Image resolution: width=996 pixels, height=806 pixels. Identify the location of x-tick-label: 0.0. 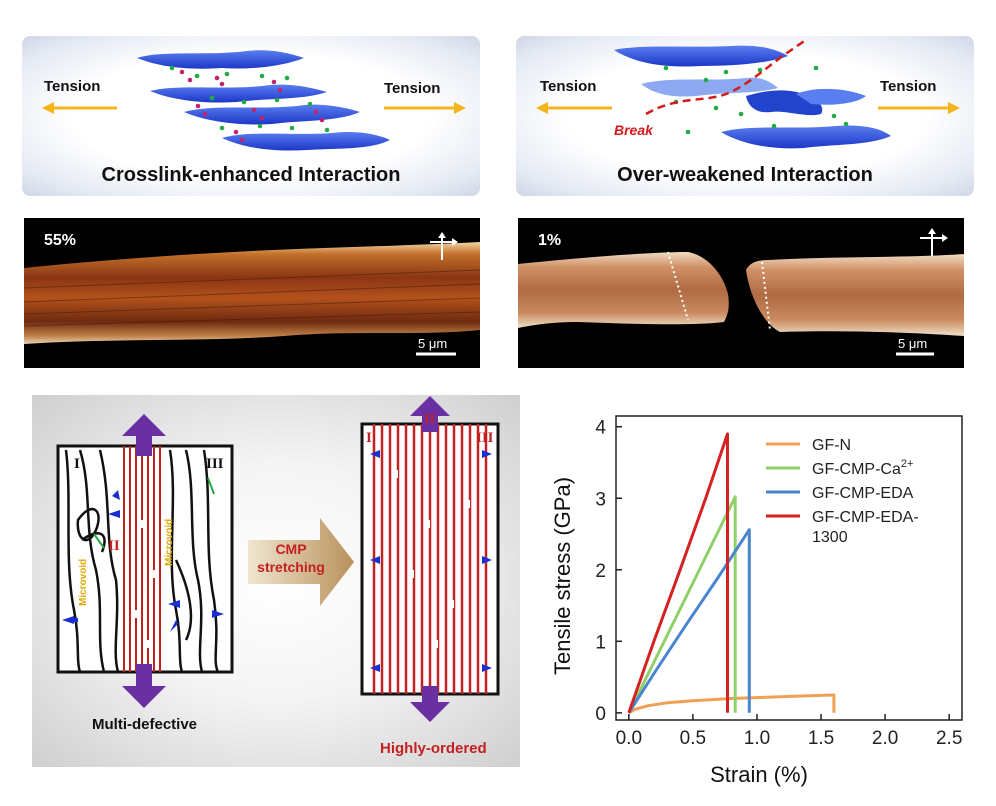
(629, 738).